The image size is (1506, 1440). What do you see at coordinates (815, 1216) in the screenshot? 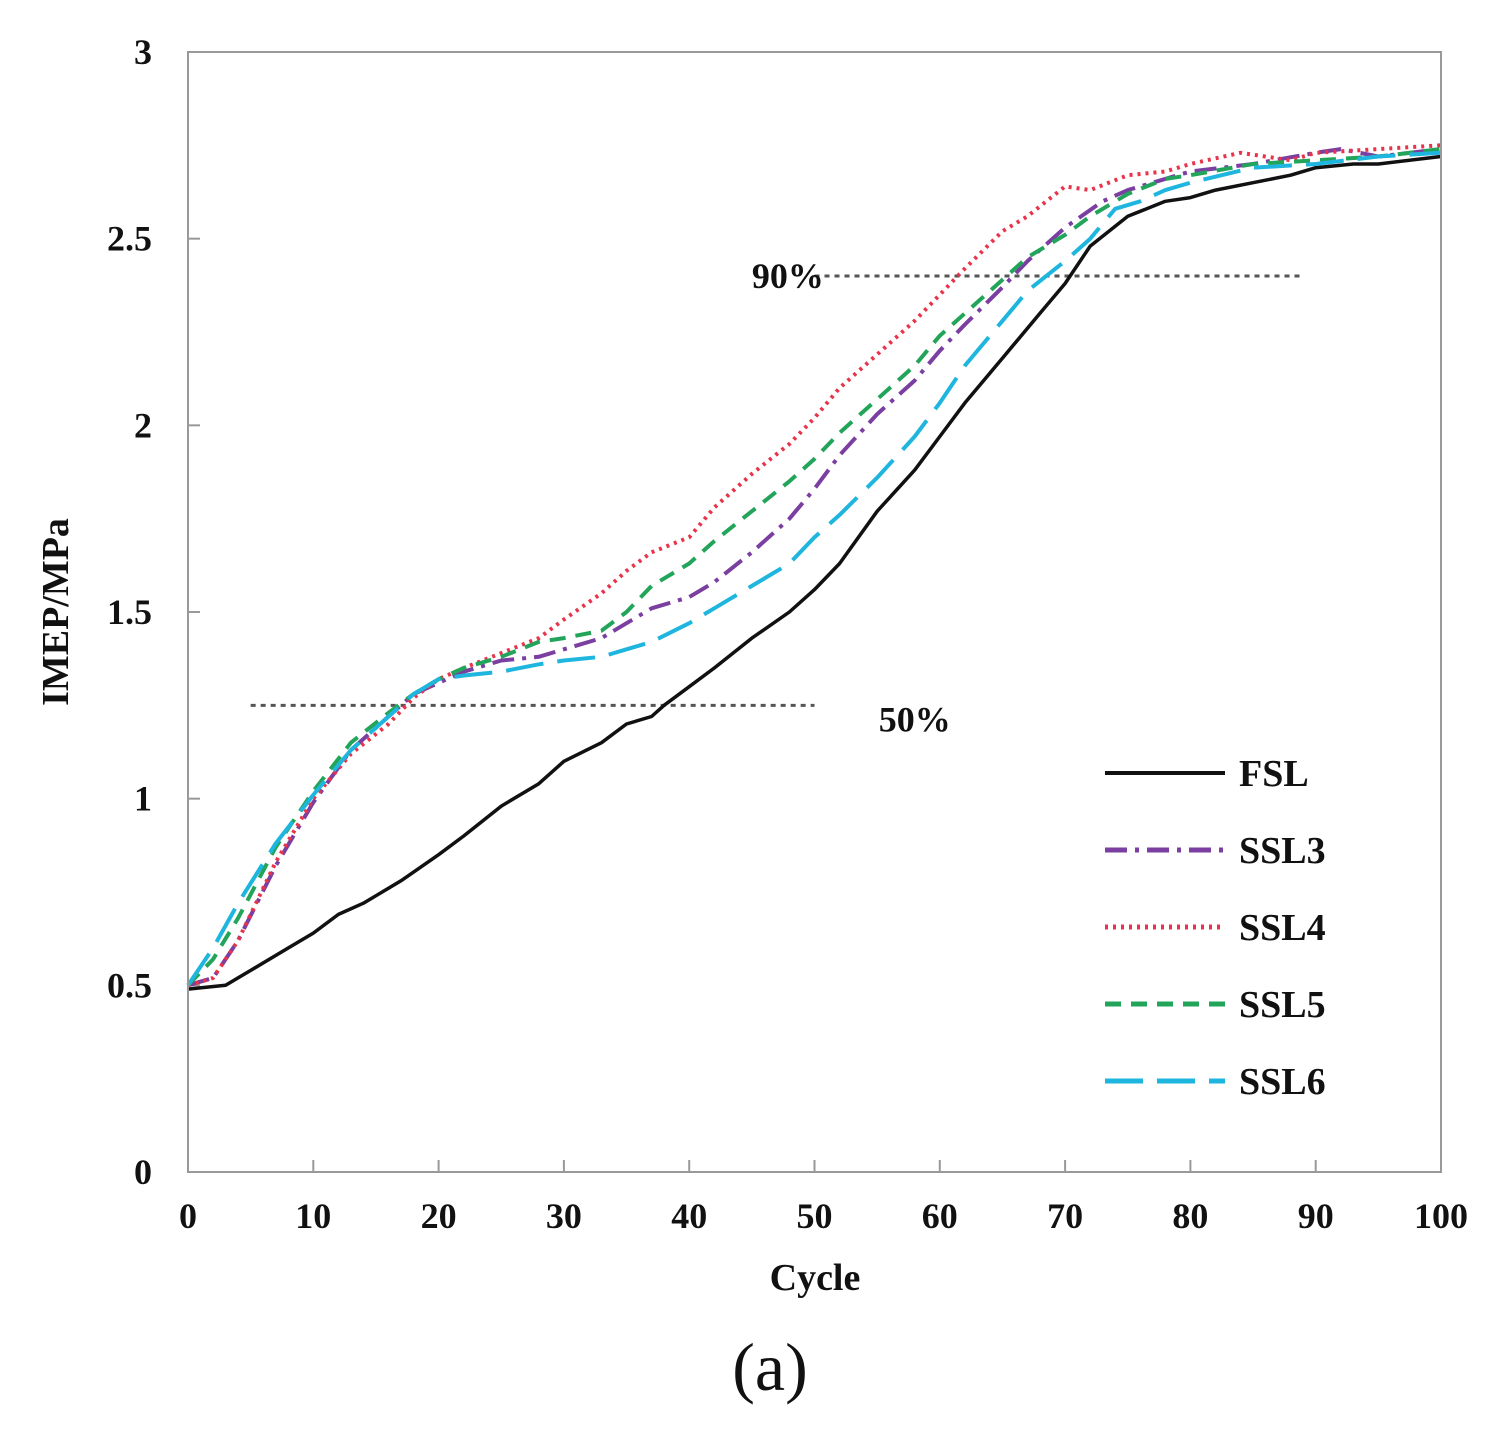
I see `x-tick-label: 50` at bounding box center [815, 1216].